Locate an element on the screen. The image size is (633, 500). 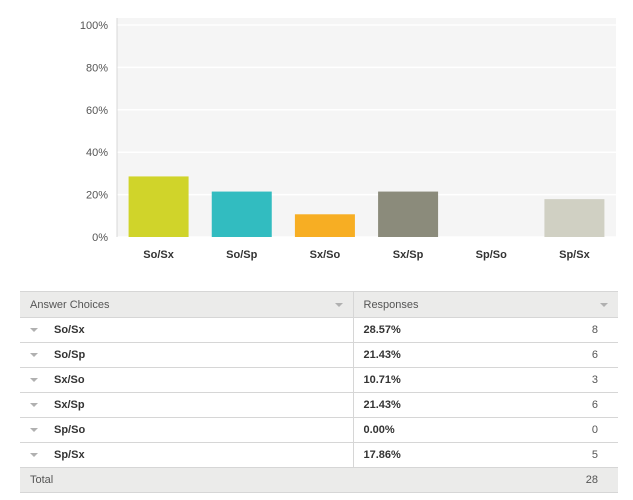
choice-label: Sx/So is located at coordinates (69, 380).